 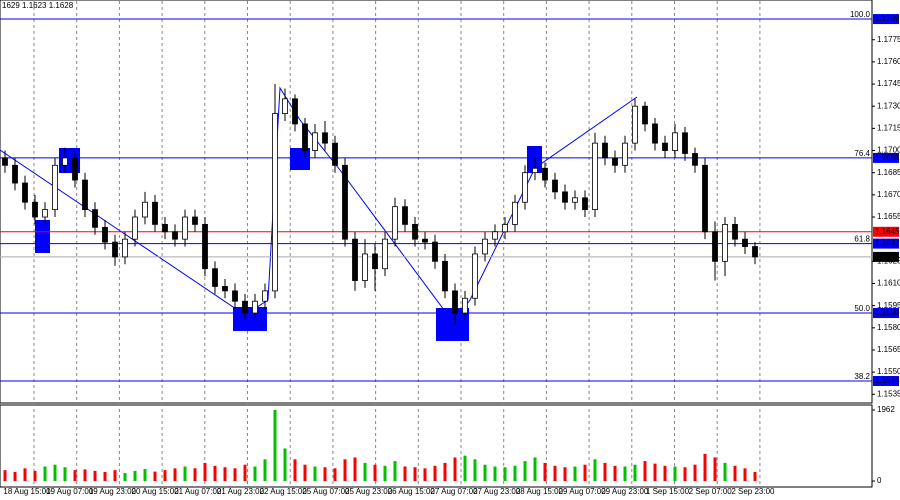 I want to click on y-tick-label: 1.1745, so click(x=888, y=83).